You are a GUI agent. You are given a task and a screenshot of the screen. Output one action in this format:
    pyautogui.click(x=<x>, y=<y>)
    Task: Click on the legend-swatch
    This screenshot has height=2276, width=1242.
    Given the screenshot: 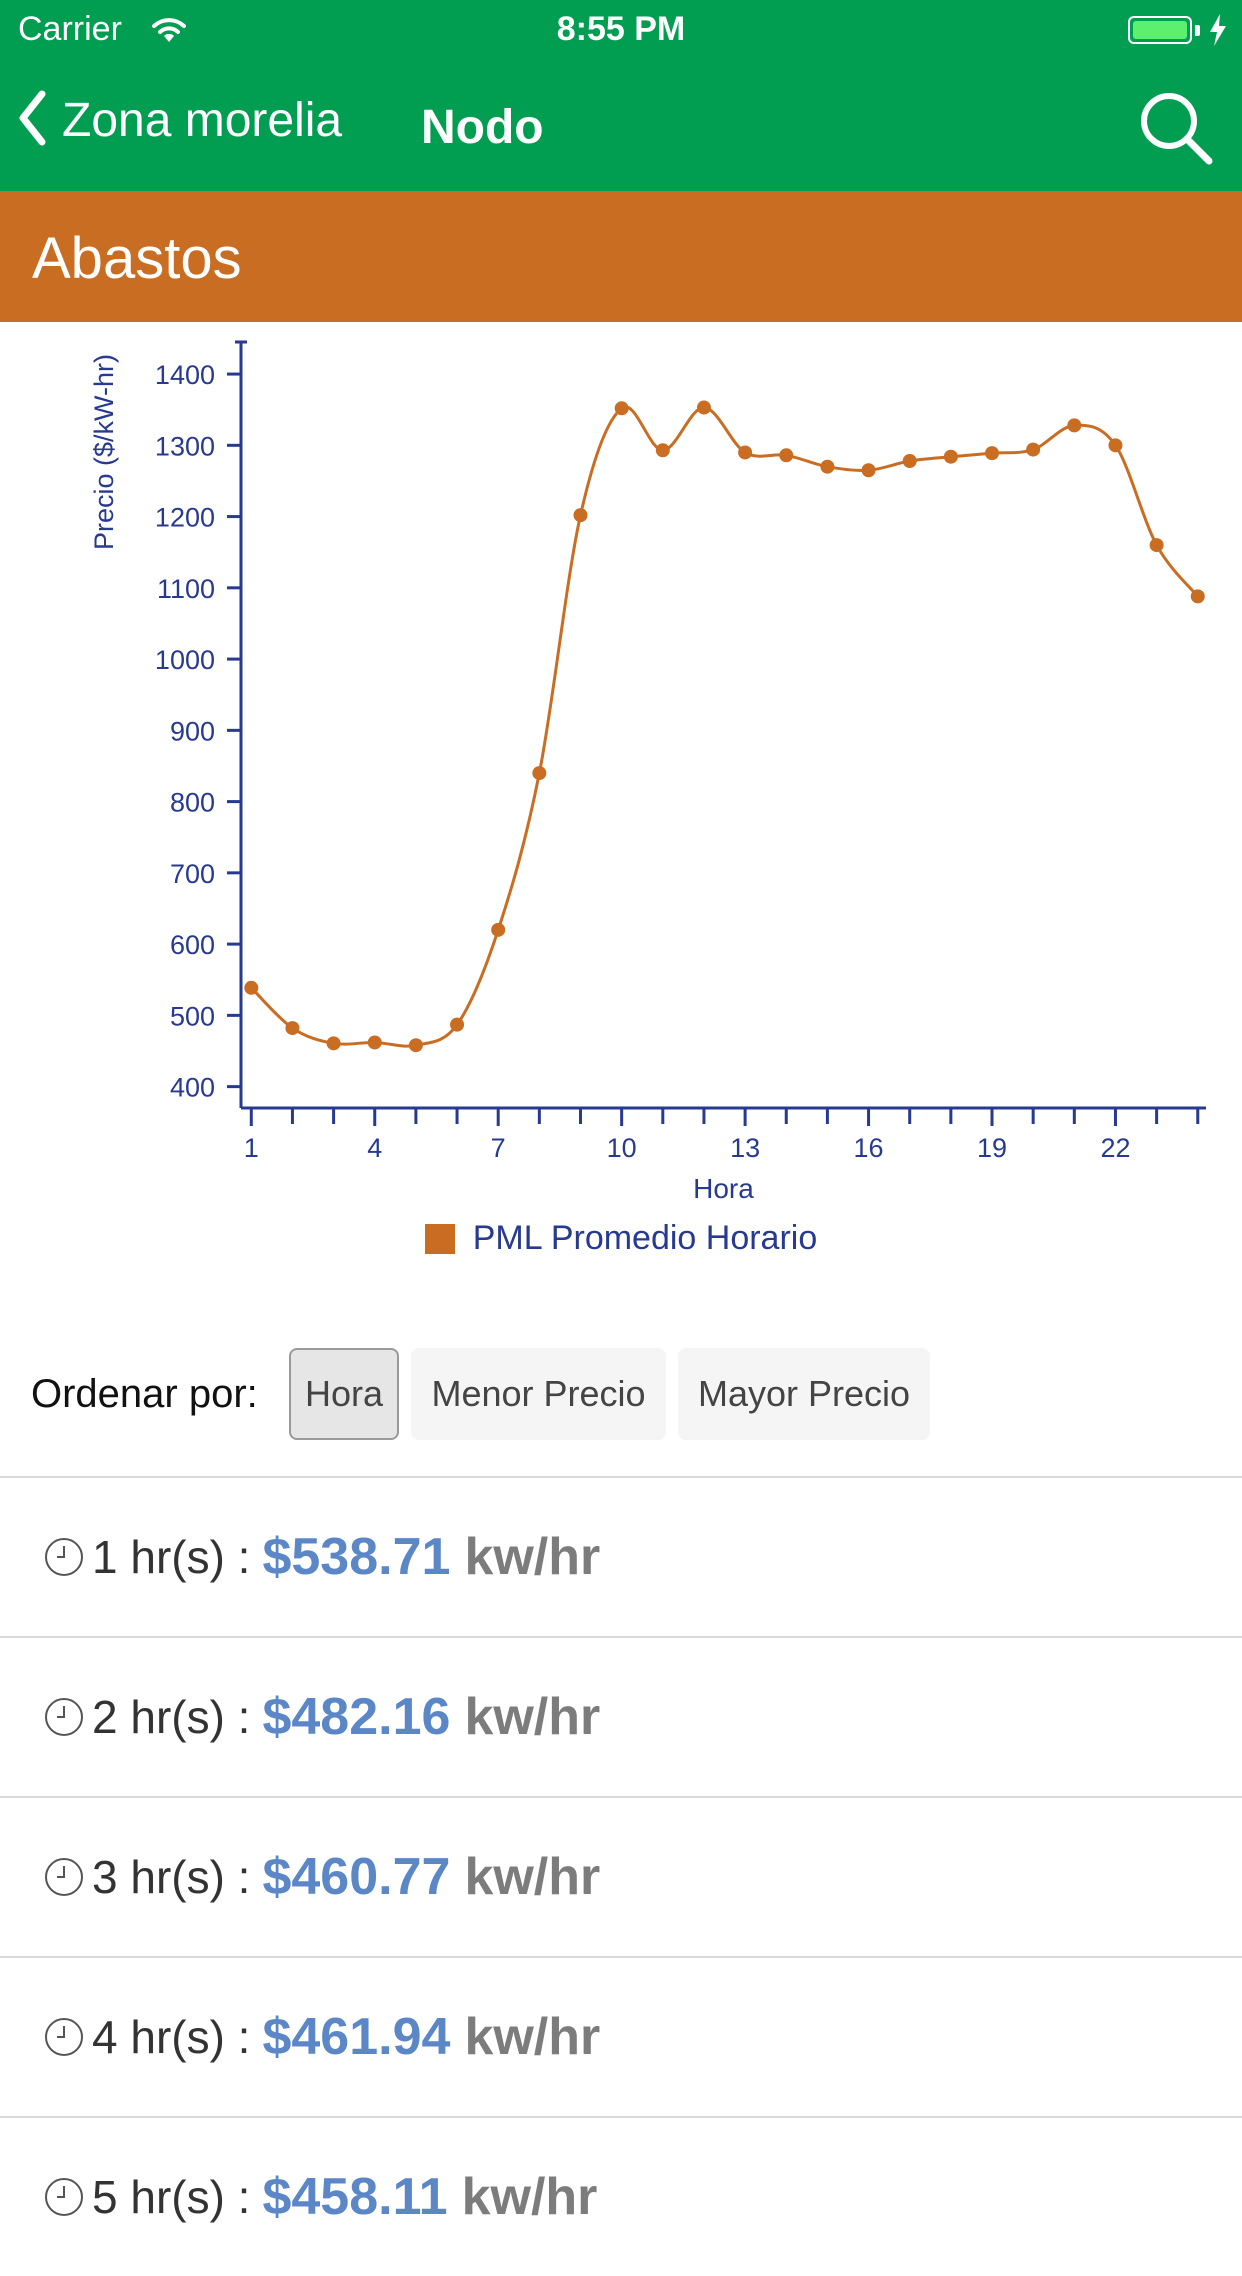 What is the action you would take?
    pyautogui.click(x=439, y=1238)
    